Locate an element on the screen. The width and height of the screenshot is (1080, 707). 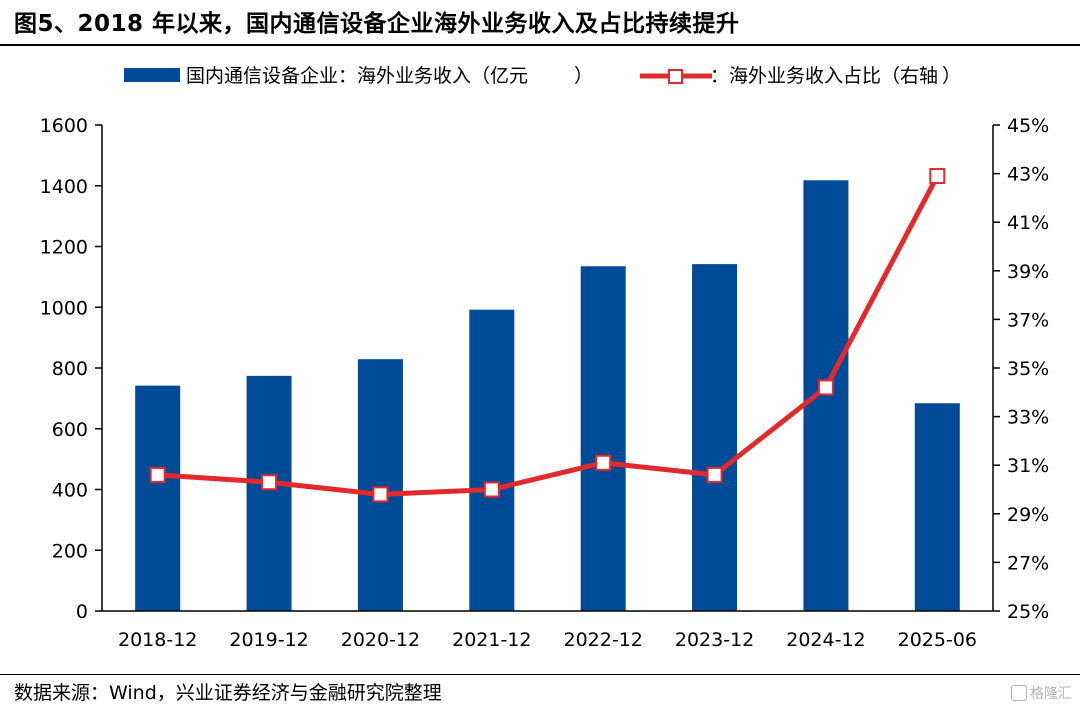
x-tick-label: 2018-12 is located at coordinates (157, 640).